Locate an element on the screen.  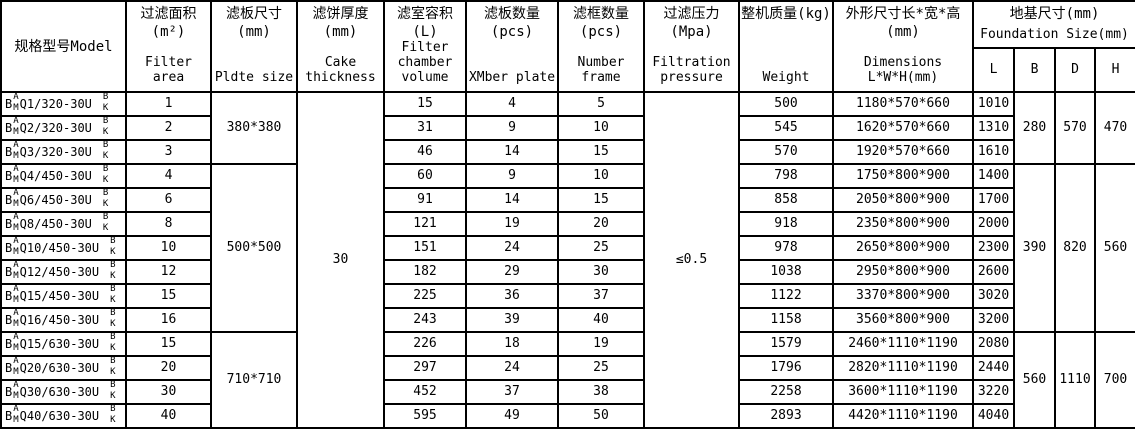
model-code: Q8/450-30U is located at coordinates (55, 223).